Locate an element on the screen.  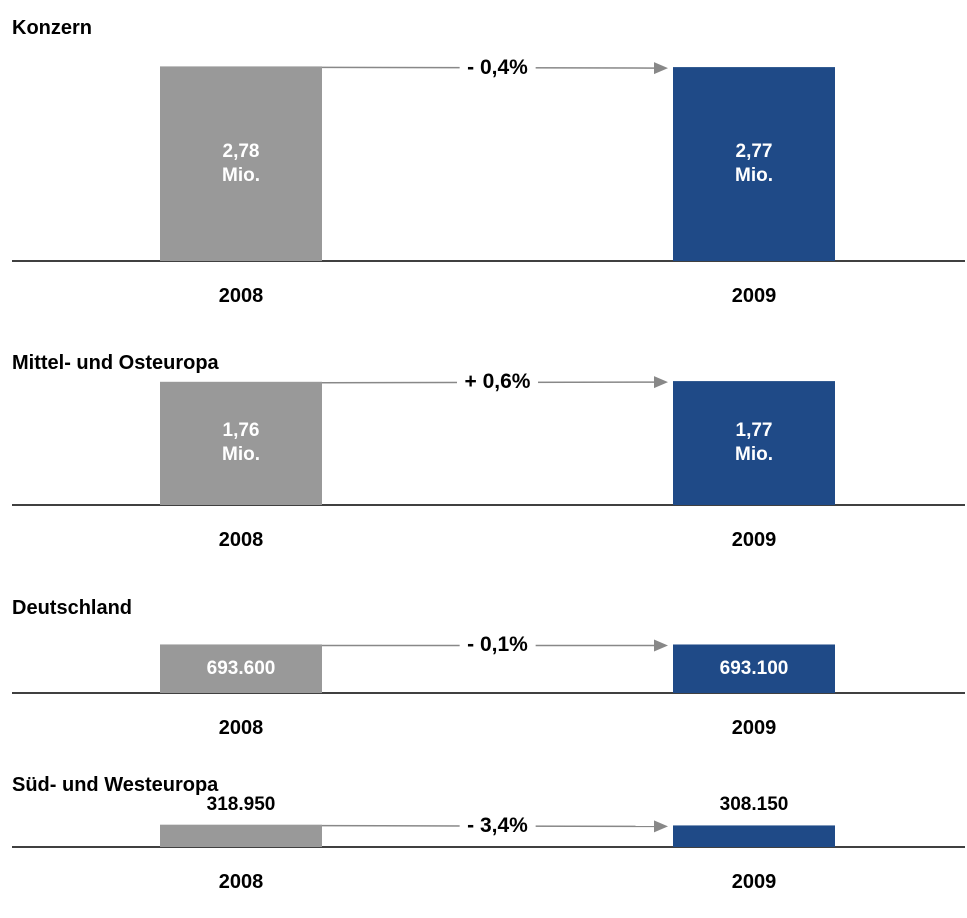
value-label: 693.100 is located at coordinates (754, 668).